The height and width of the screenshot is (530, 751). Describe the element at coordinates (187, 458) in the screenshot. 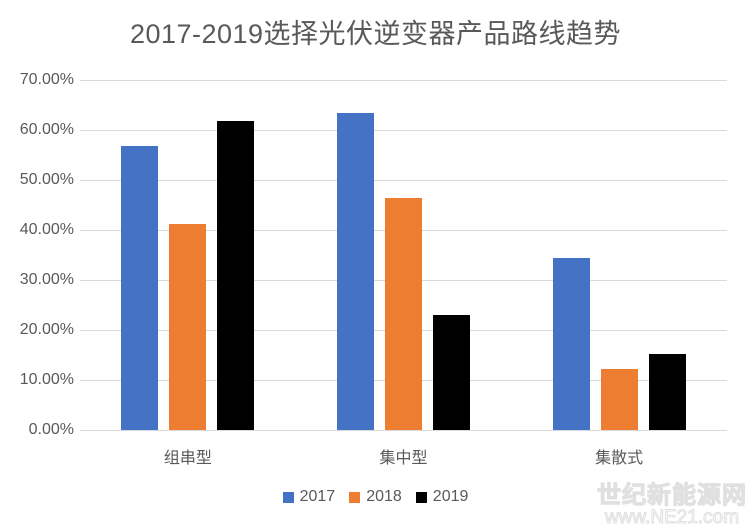

I see `x-axis-category-label: 组串型` at that location.